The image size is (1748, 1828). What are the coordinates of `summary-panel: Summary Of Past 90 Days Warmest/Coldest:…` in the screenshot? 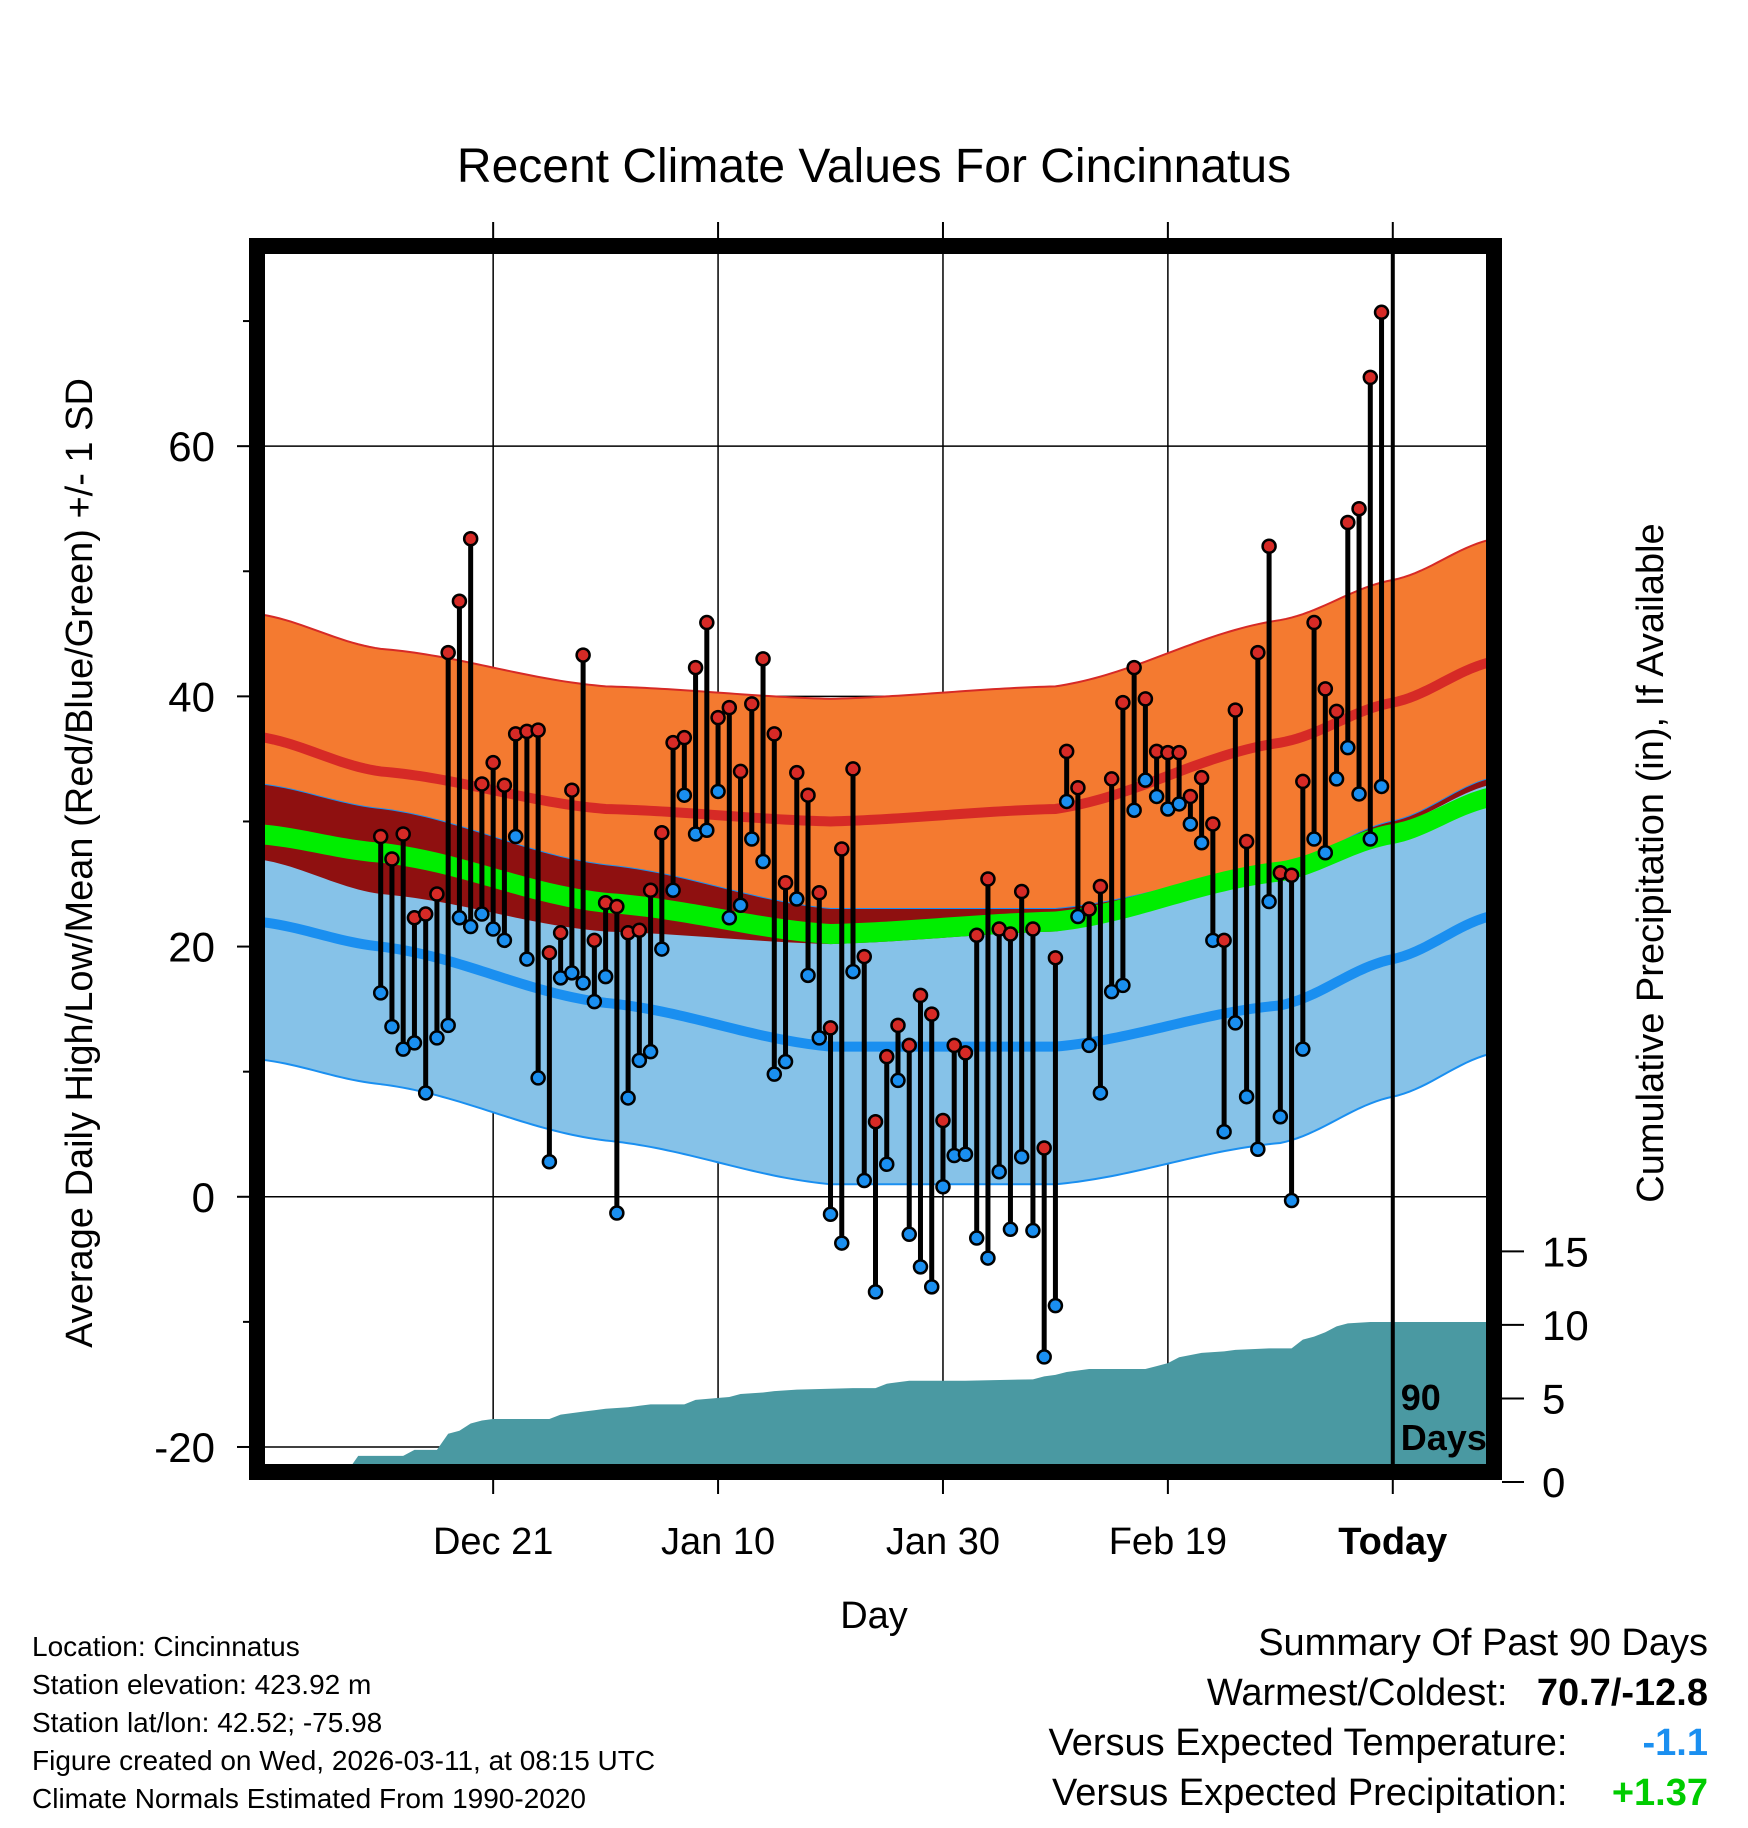 It's located at (1378, 1718).